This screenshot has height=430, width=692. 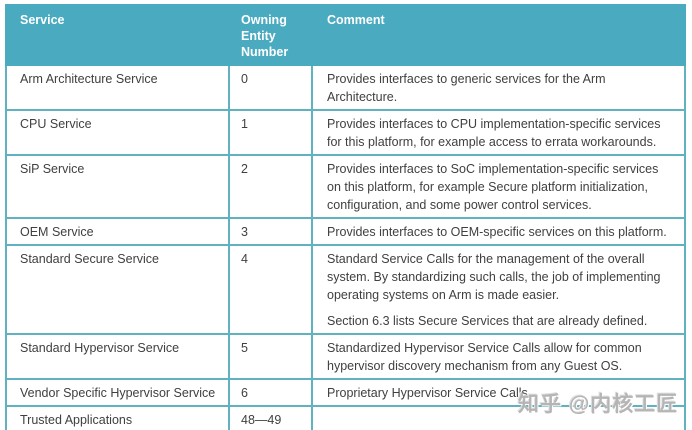 I want to click on header-row: Service Owning Entity Number Comment, so click(x=345, y=35).